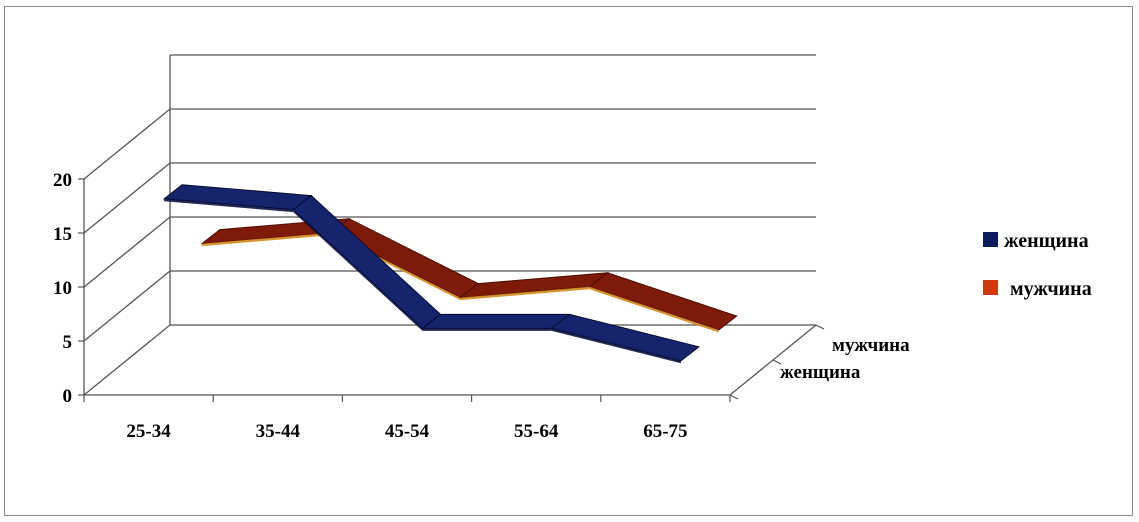  I want to click on x-tick-label-35-44: 35-44, so click(278, 431).